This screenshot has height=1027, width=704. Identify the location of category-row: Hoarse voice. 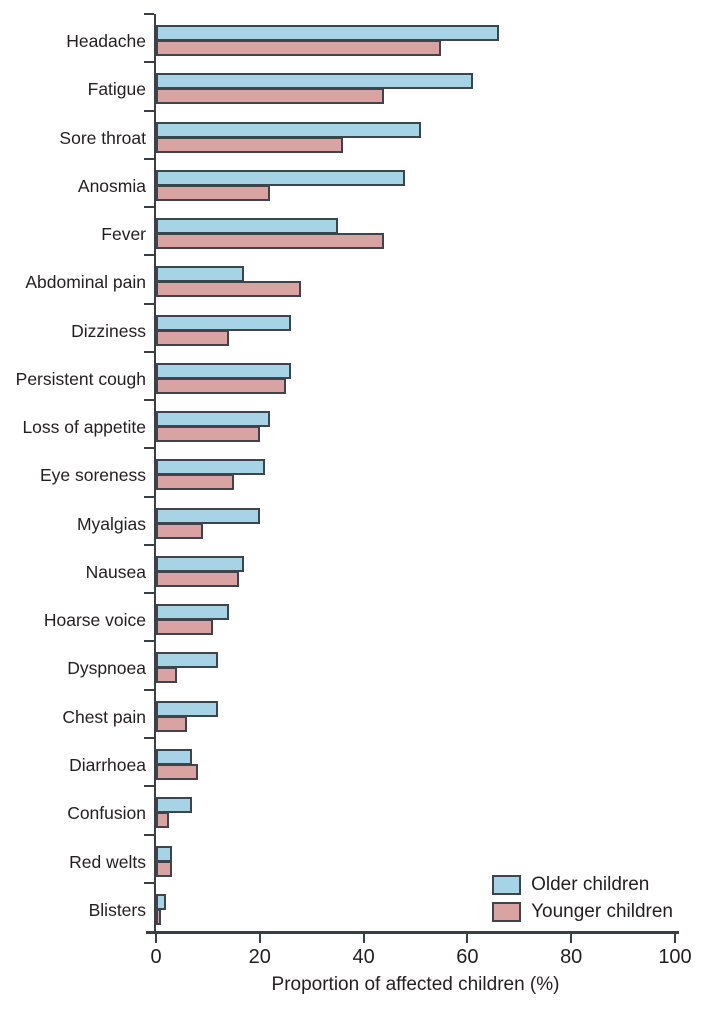
(359, 616).